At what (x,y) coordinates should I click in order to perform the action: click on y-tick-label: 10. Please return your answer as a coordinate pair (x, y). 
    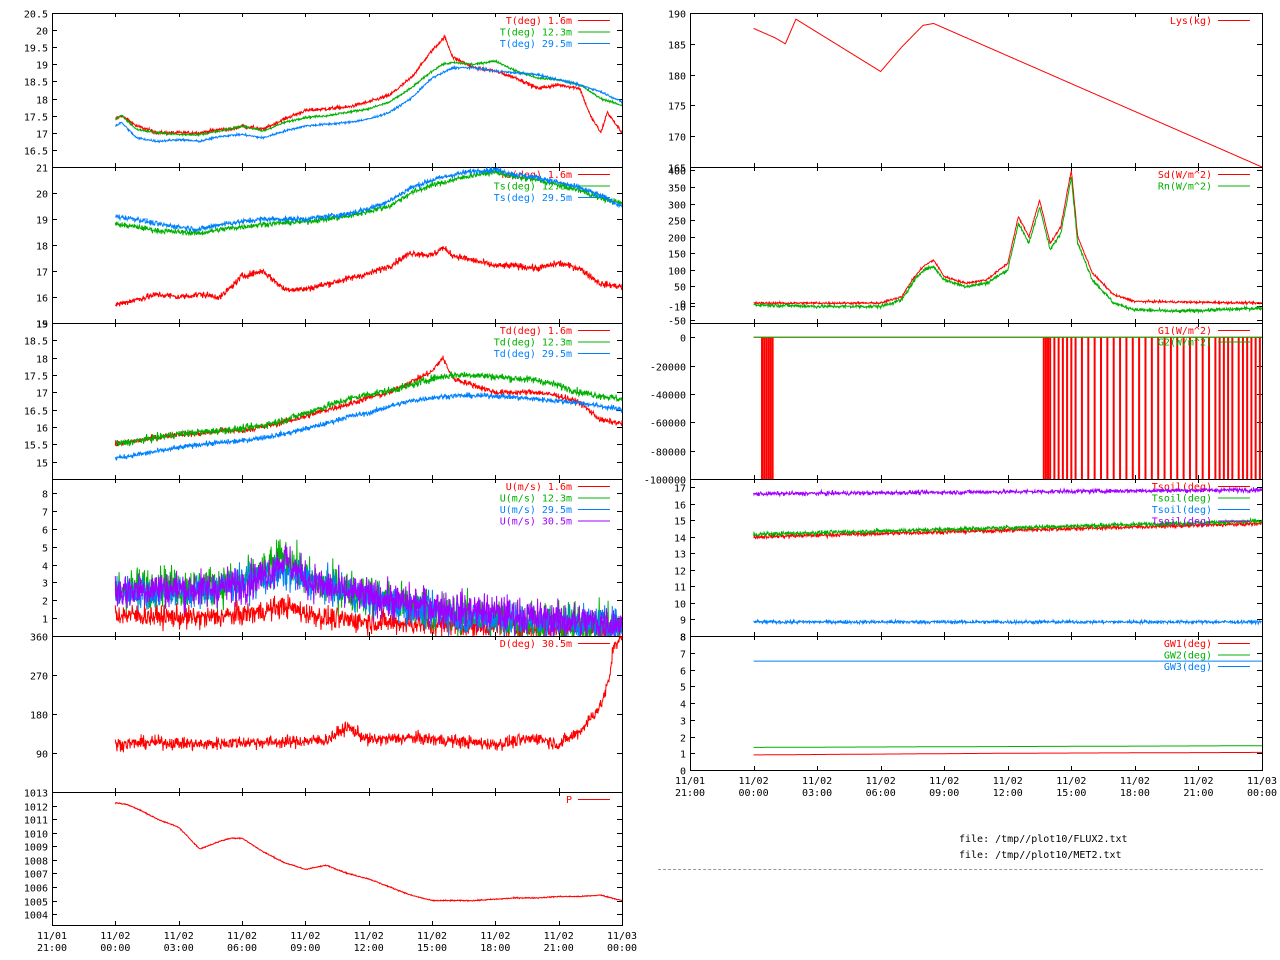
    Looking at the image, I should click on (680, 605).